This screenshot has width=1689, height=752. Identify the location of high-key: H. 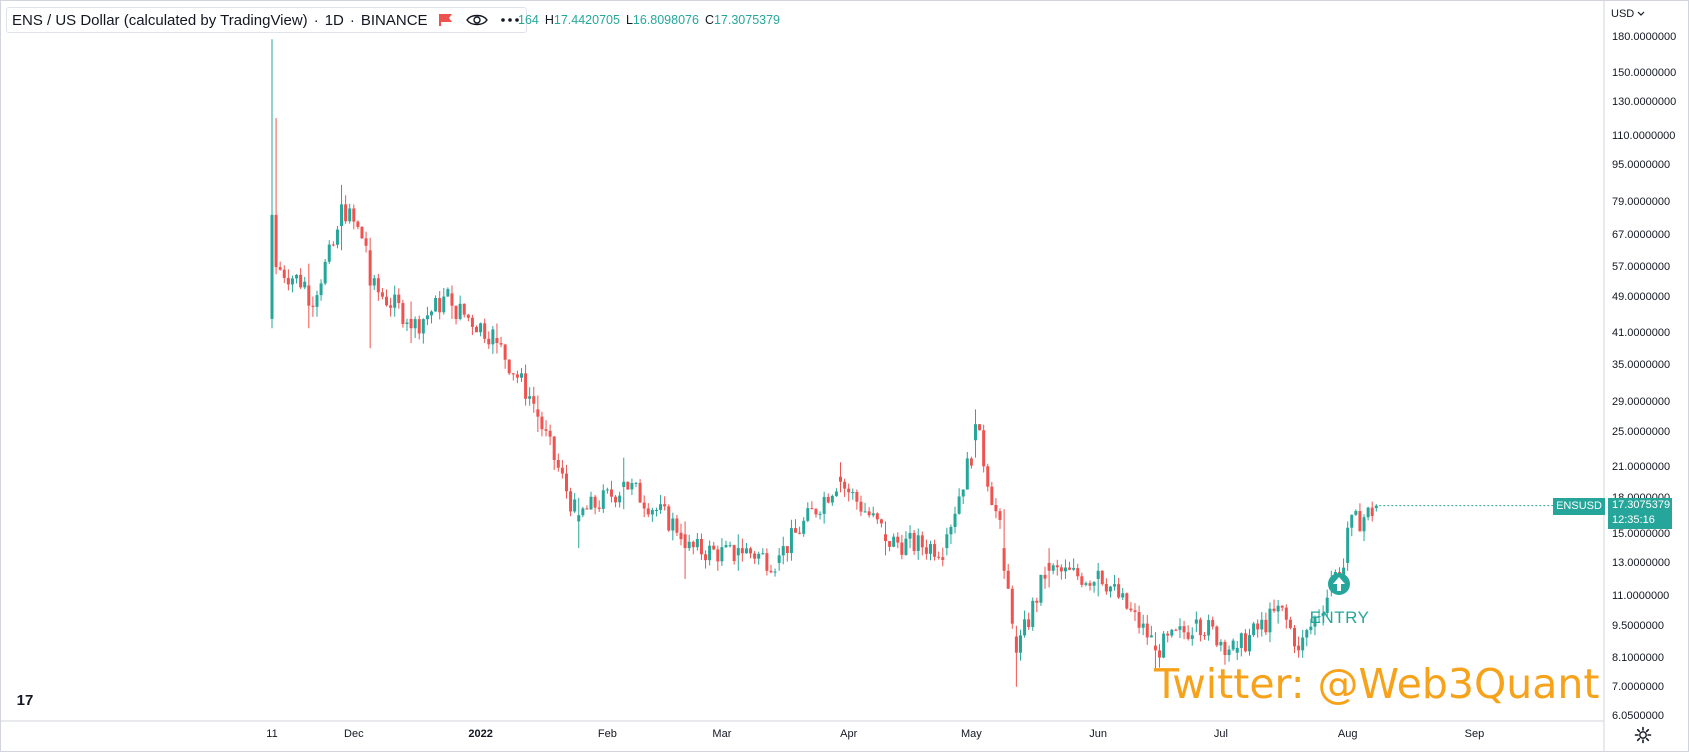
(549, 20).